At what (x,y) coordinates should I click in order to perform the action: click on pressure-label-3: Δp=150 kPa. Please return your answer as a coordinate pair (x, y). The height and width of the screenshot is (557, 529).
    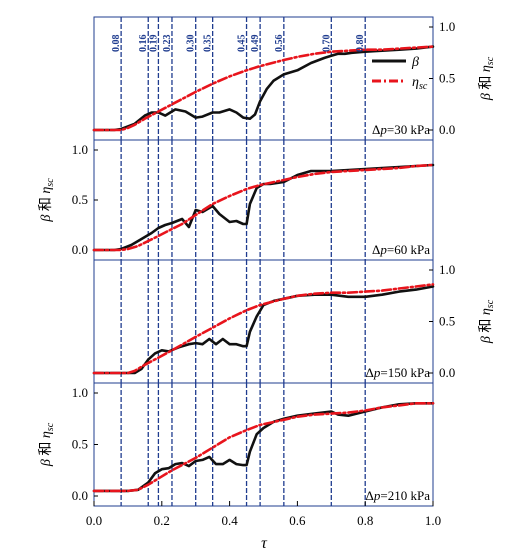
    Looking at the image, I should click on (398, 372).